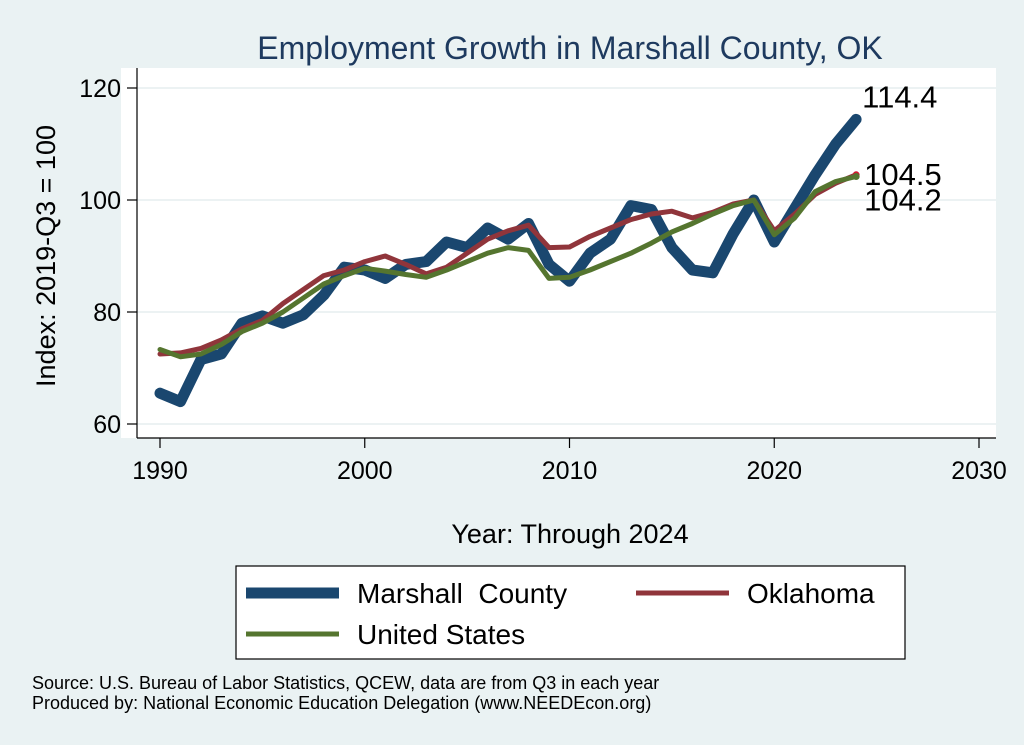 This screenshot has width=1024, height=745. I want to click on legend-label-oklahoma: Oklahoma, so click(811, 593).